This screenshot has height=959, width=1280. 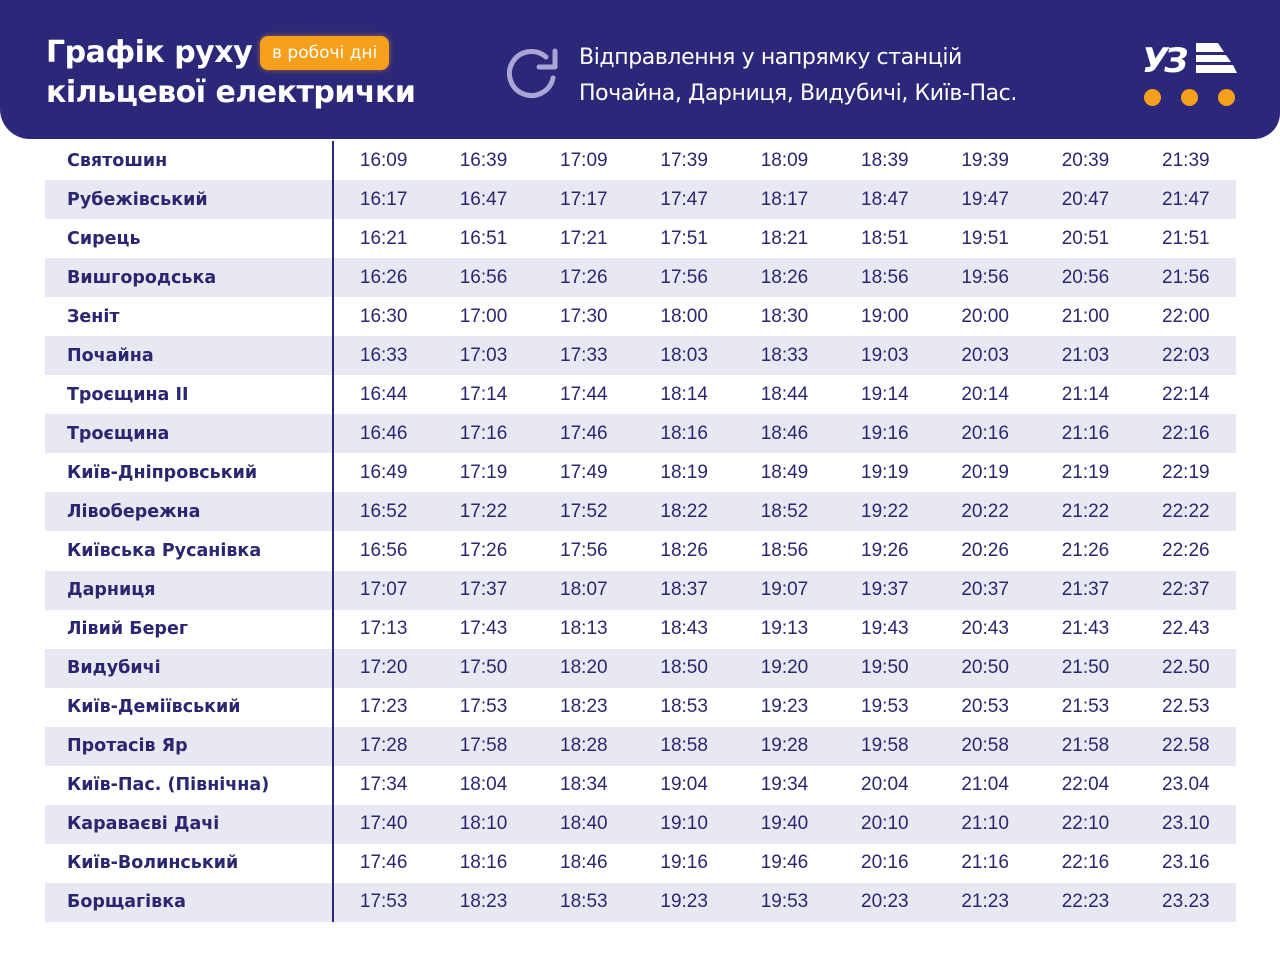 What do you see at coordinates (684, 472) in the screenshot?
I see `departure-time: 18:19` at bounding box center [684, 472].